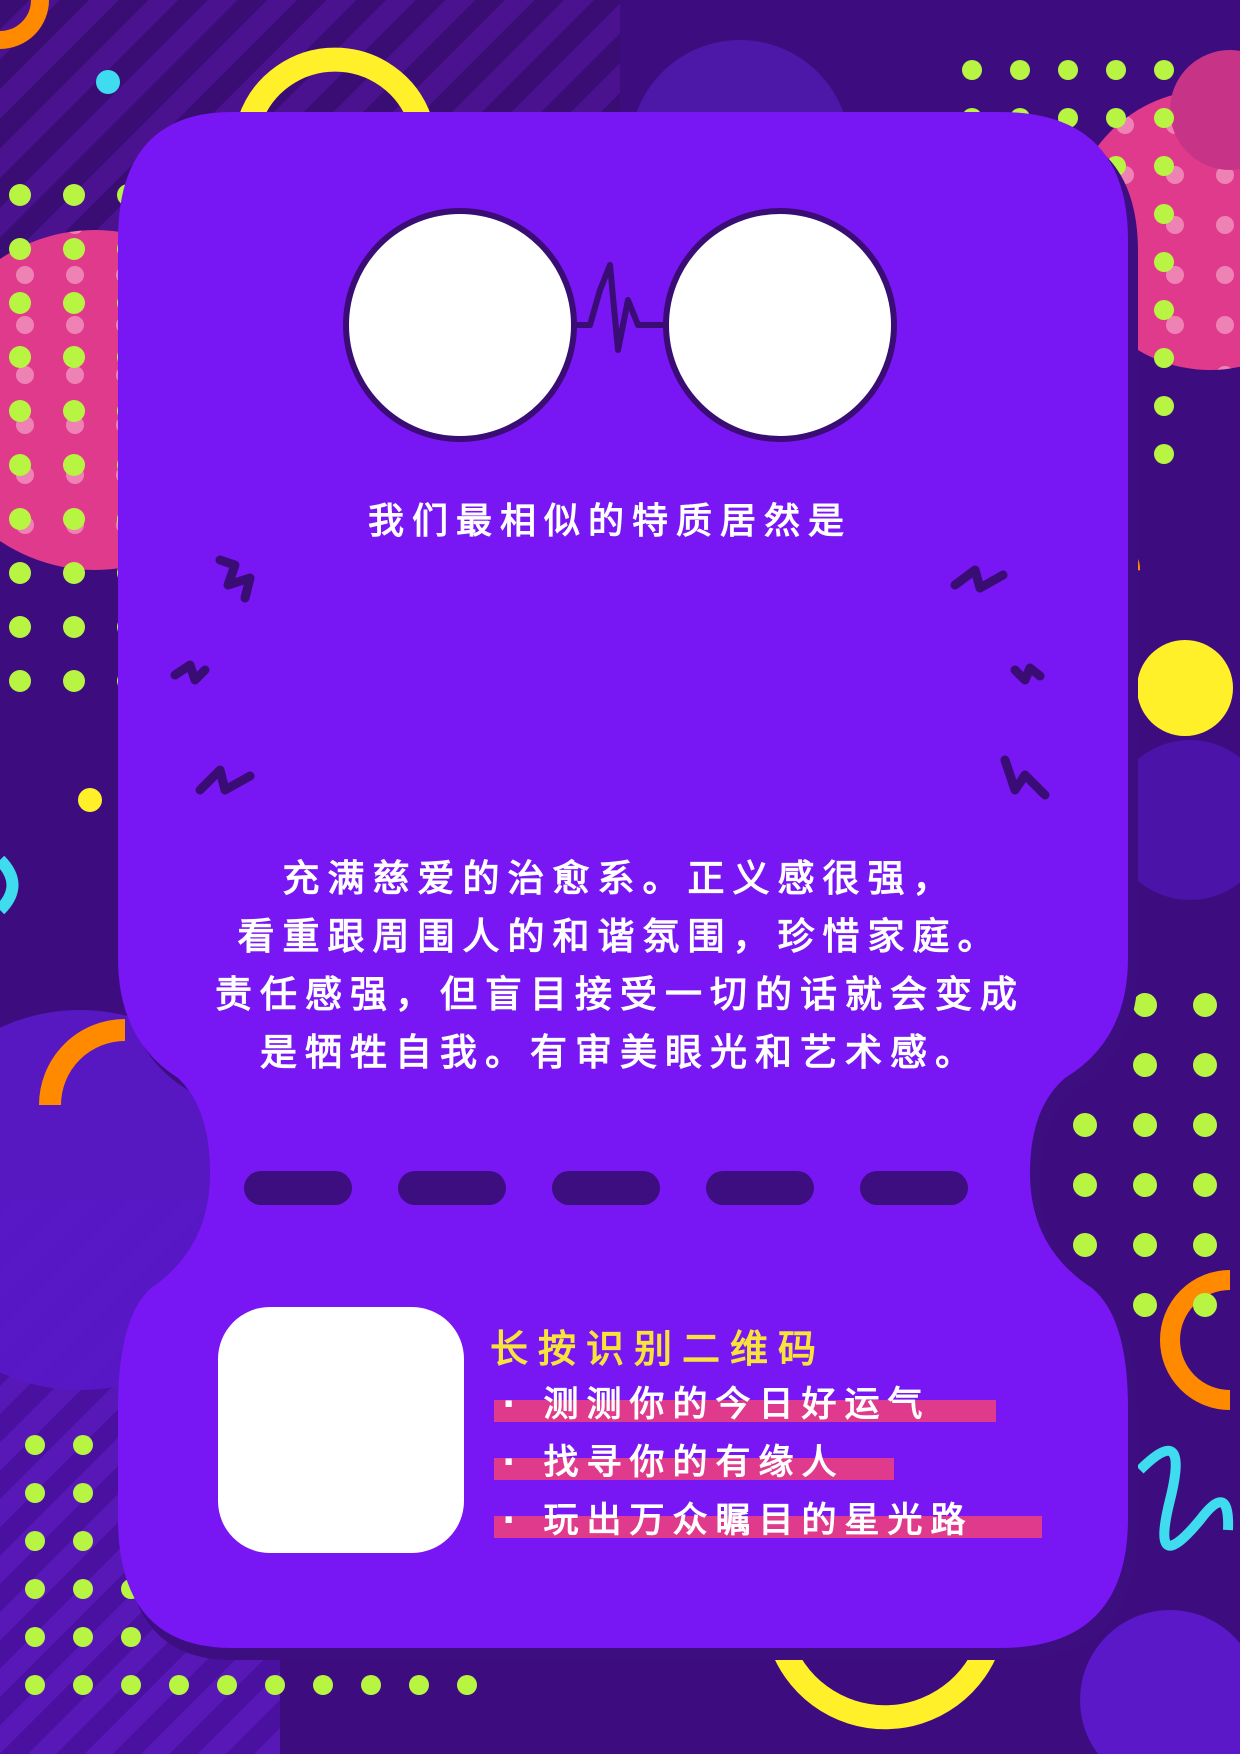  I want to click on list-item-label: · 找寻你的有缘人, so click(673, 1463).